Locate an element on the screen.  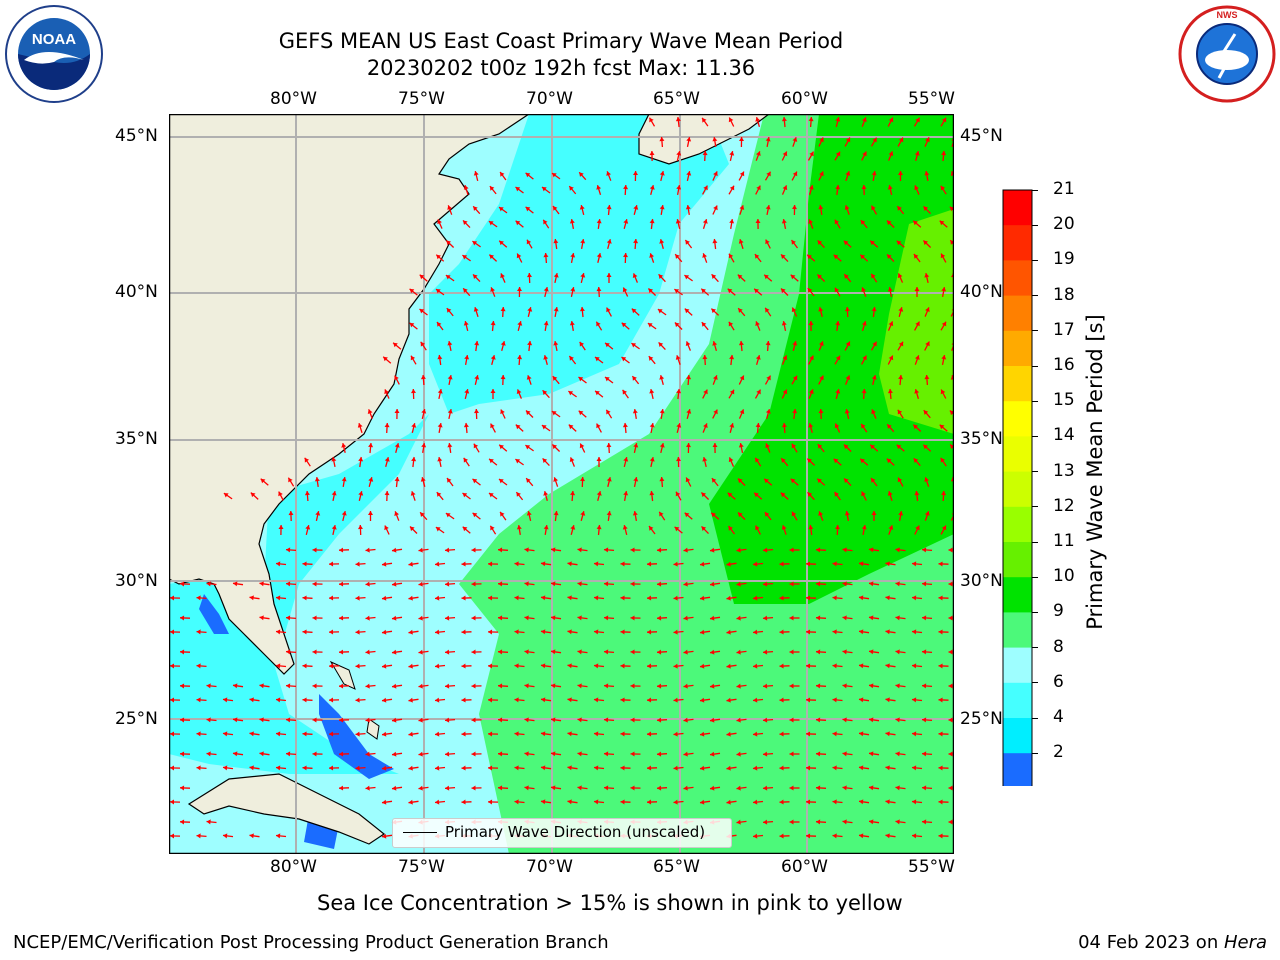
colorbar-segment is located at coordinates (1017, 278).